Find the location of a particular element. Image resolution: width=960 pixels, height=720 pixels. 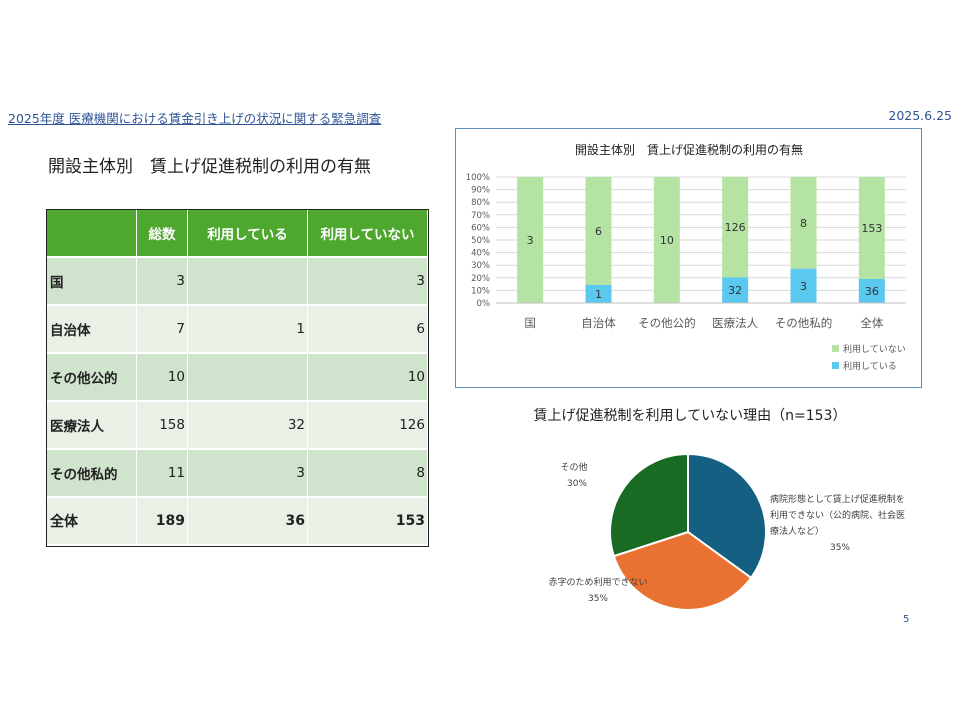

data-label: 1 is located at coordinates (598, 294).